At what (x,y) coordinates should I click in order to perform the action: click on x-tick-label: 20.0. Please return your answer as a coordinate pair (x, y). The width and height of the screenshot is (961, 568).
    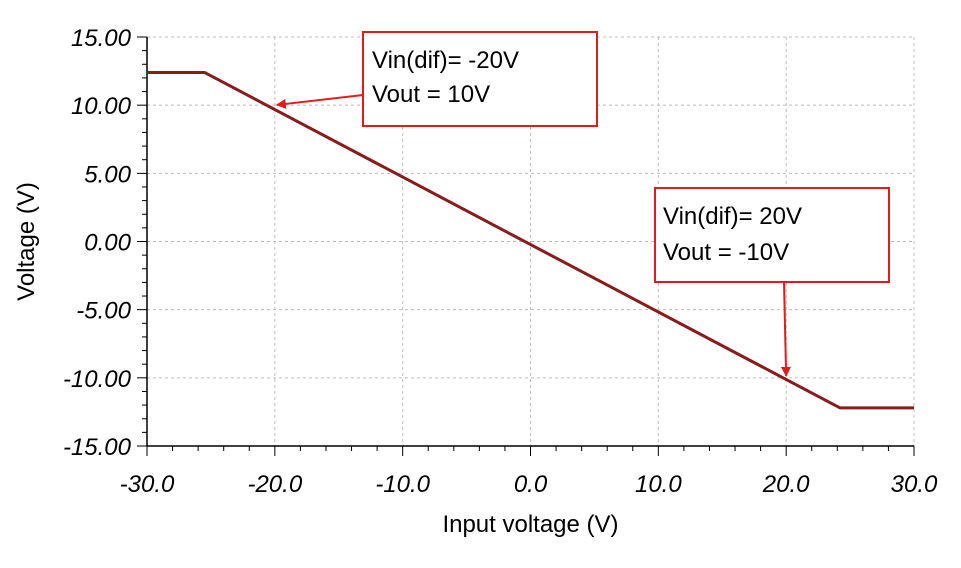
    Looking at the image, I should click on (786, 484).